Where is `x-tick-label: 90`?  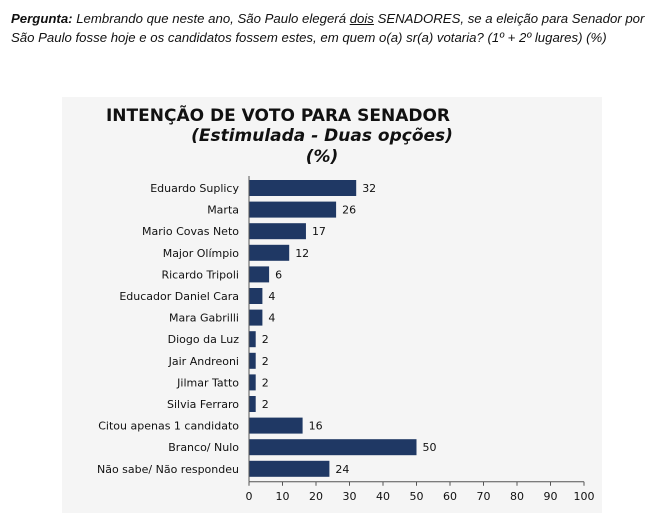
x-tick-label: 90 is located at coordinates (551, 496).